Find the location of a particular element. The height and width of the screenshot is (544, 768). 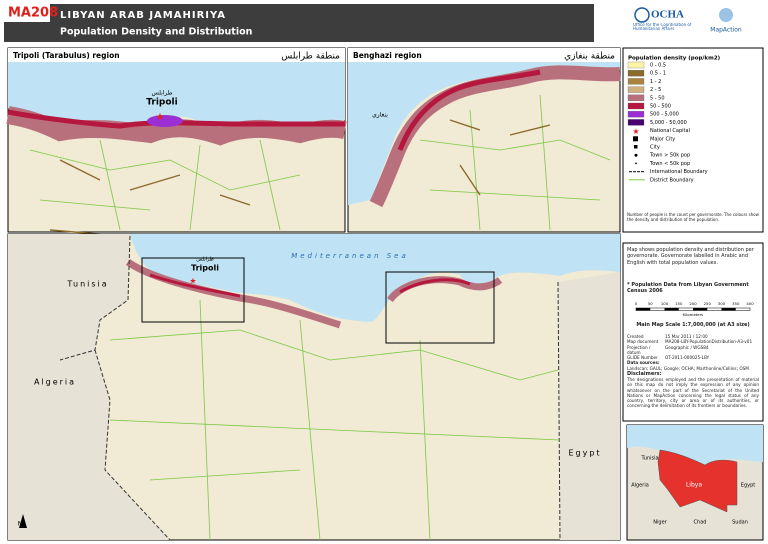

meta-value: MA208-LBY-PopulationDistribution-A3-v01 is located at coordinates (709, 342).